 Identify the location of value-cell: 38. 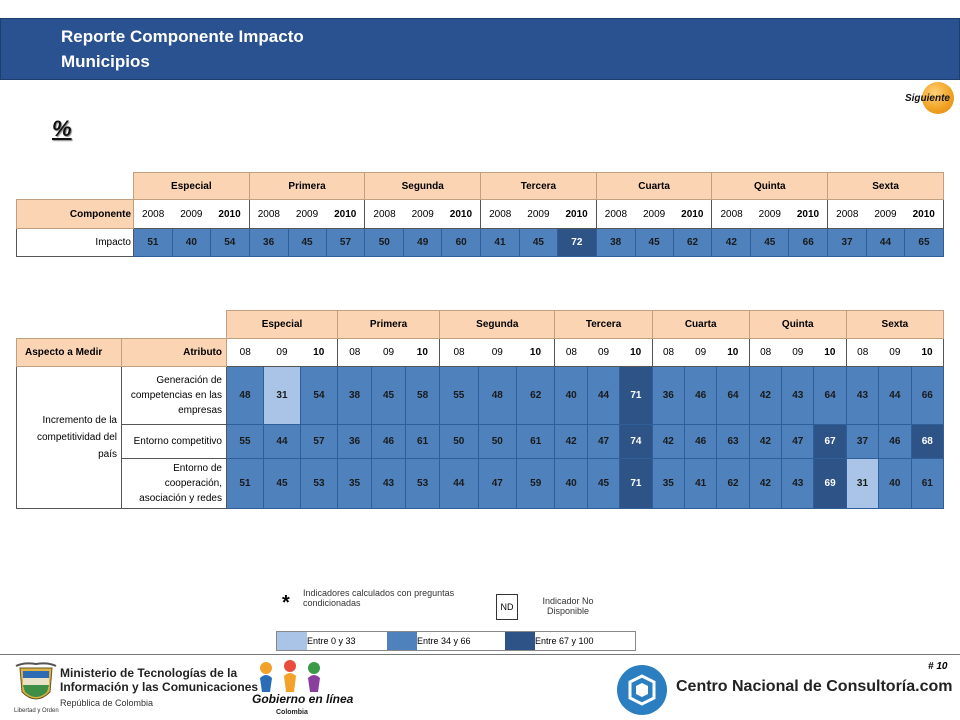
(615, 242).